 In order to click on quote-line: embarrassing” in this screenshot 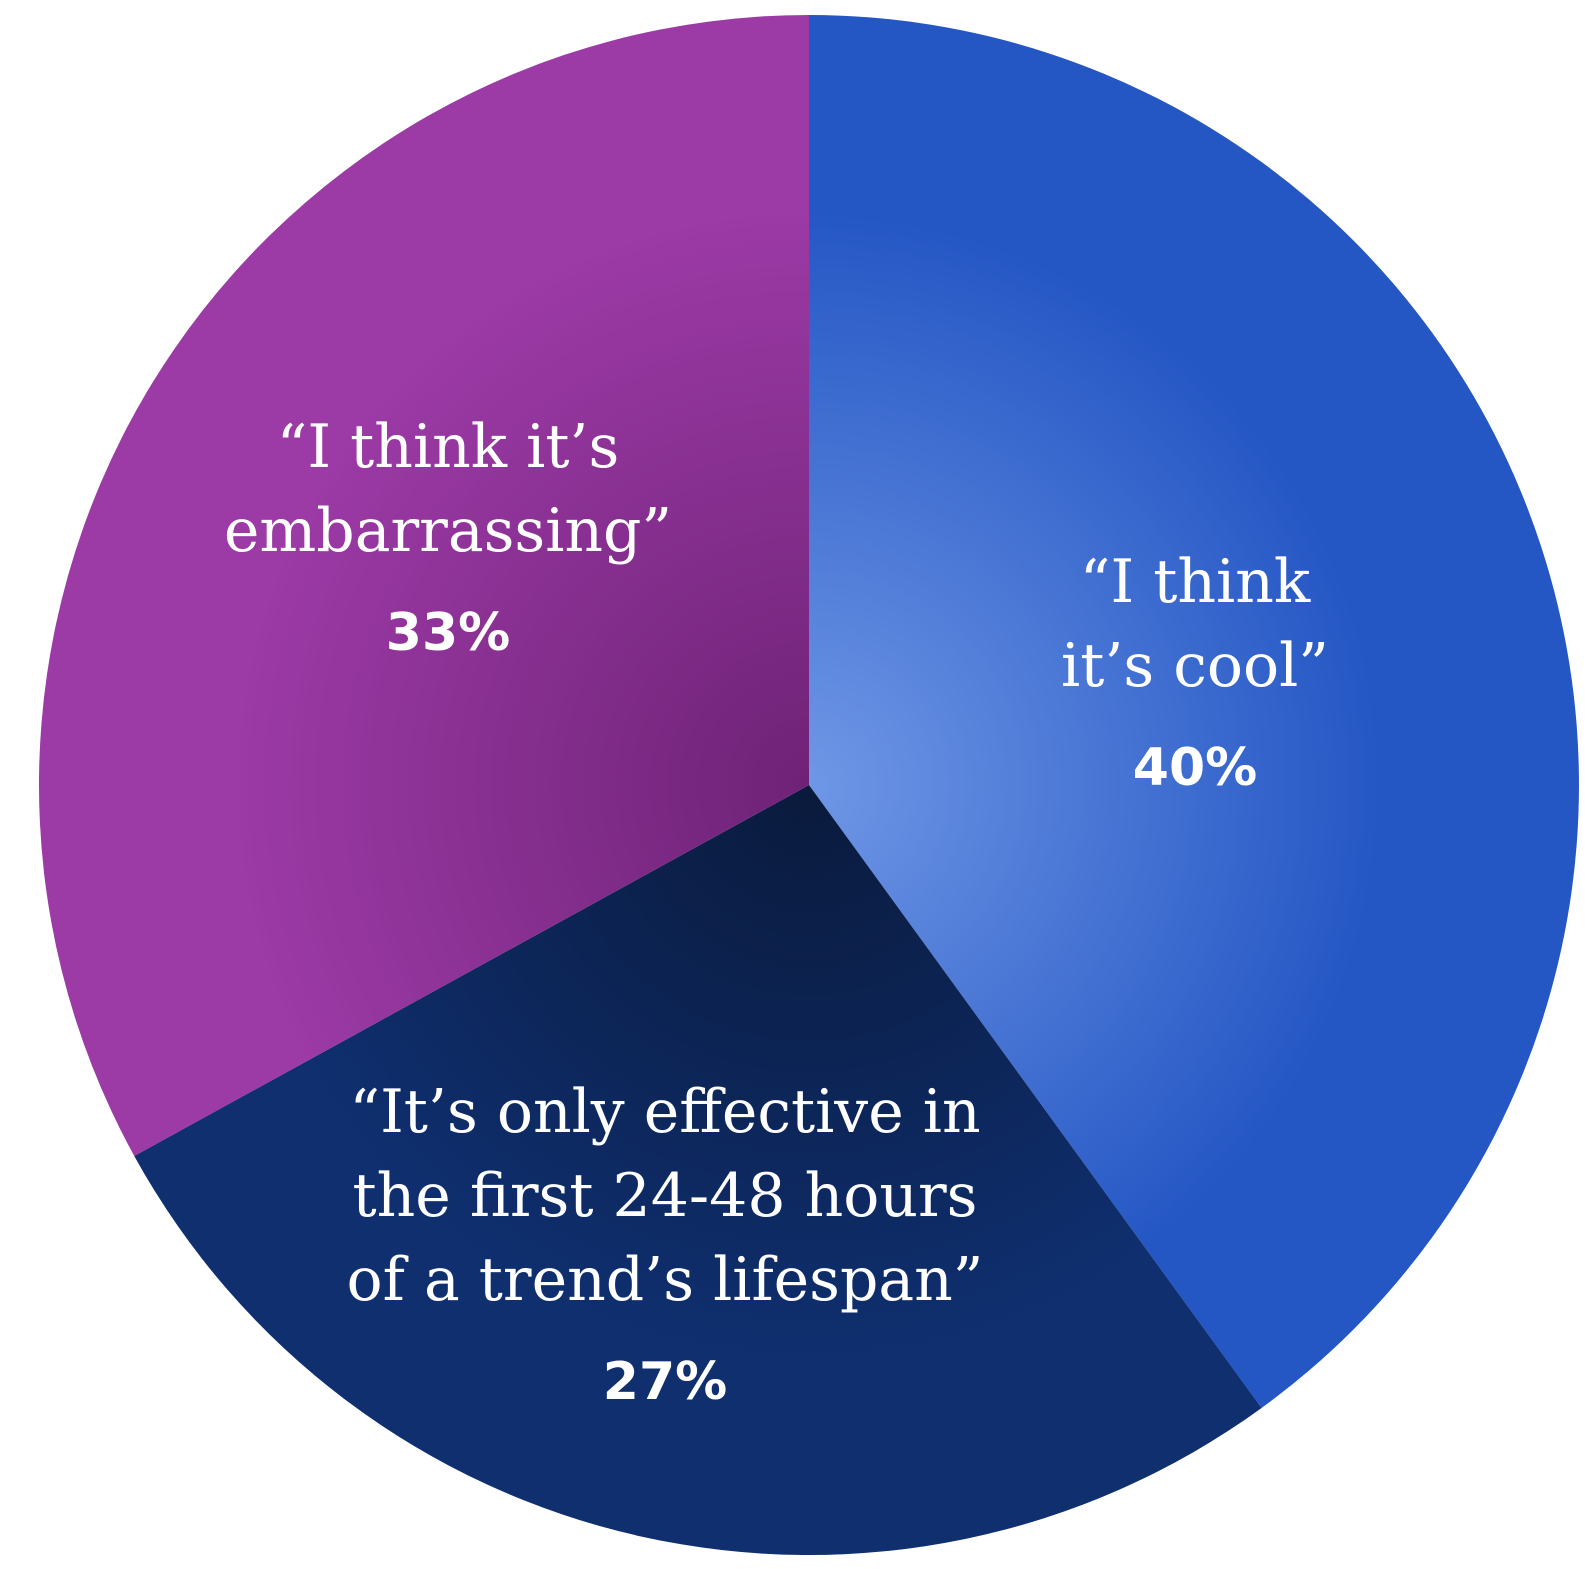, I will do `click(448, 531)`.